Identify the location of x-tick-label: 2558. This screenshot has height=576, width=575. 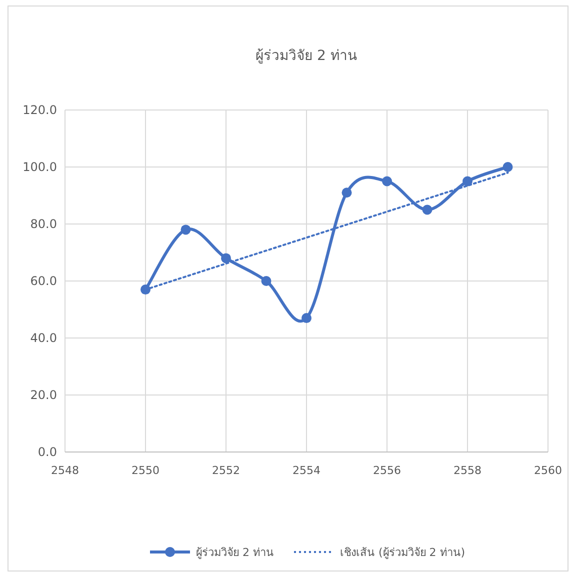
(468, 470).